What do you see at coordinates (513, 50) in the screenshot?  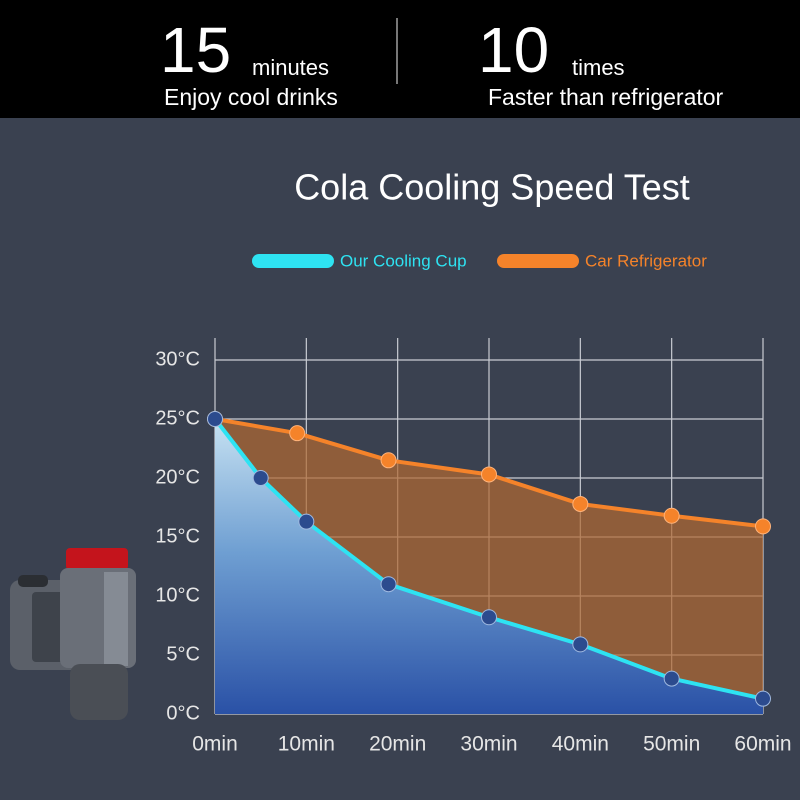 I see `header-number: 10` at bounding box center [513, 50].